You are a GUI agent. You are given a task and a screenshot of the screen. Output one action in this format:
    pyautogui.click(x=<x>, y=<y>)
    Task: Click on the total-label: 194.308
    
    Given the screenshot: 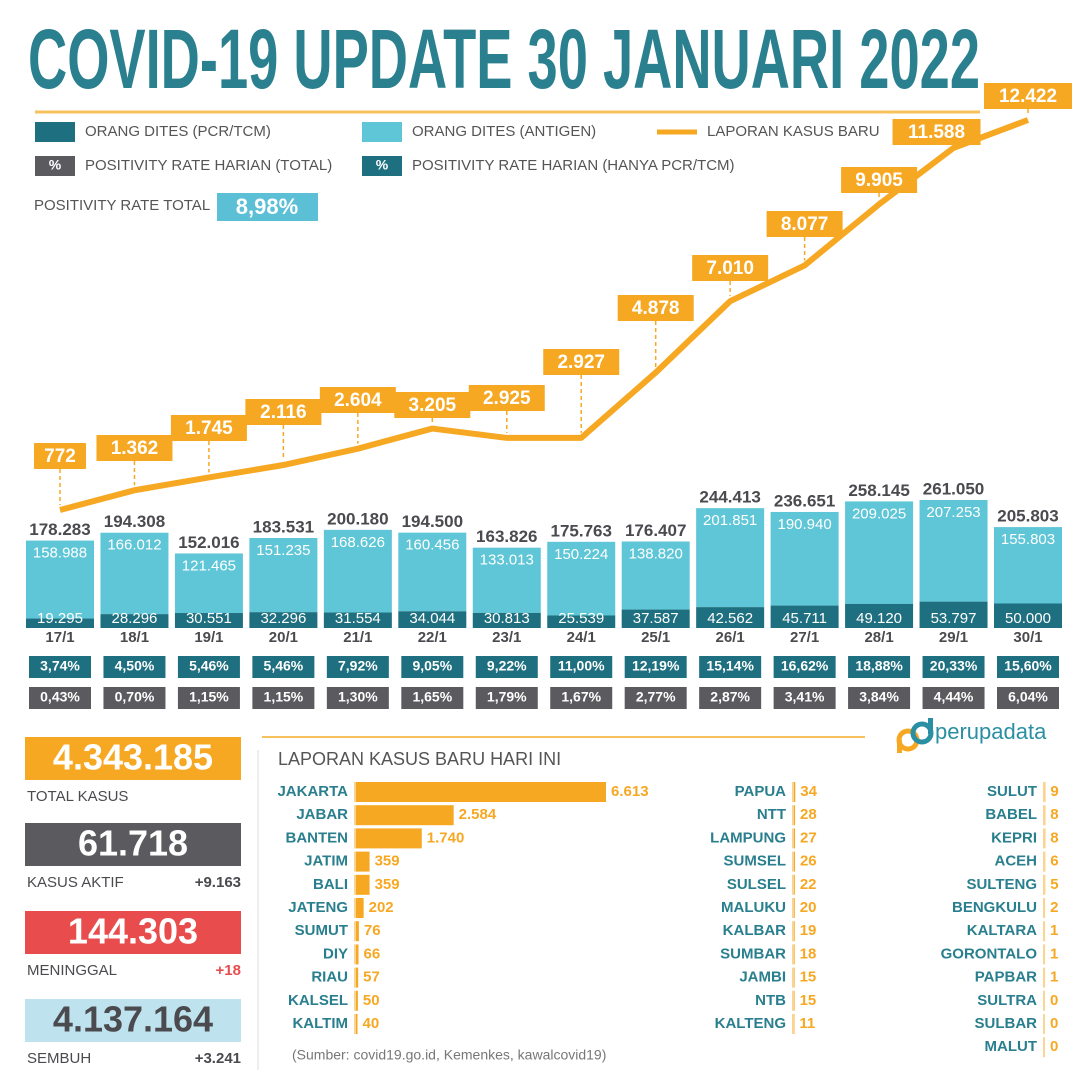 What is the action you would take?
    pyautogui.click(x=134, y=521)
    